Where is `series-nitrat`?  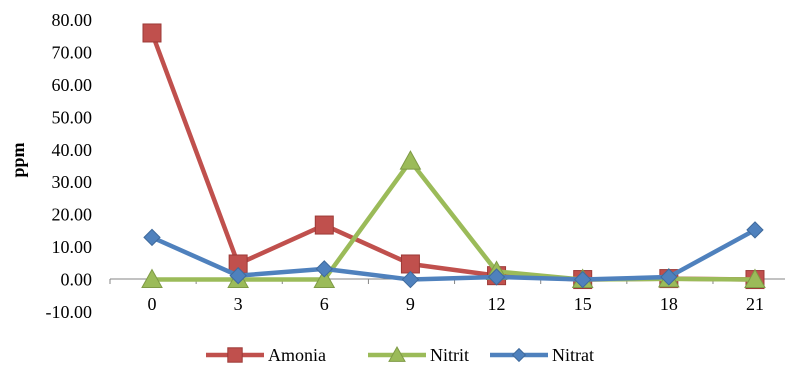
series-nitrat is located at coordinates (453, 255).